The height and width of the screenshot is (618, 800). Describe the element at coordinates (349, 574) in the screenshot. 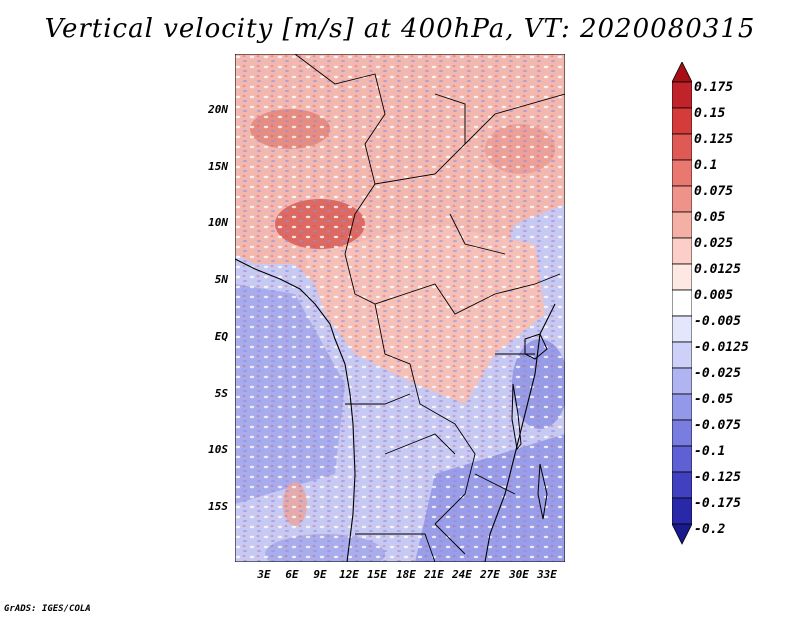

I see `lon-label-12e: 12E` at that location.